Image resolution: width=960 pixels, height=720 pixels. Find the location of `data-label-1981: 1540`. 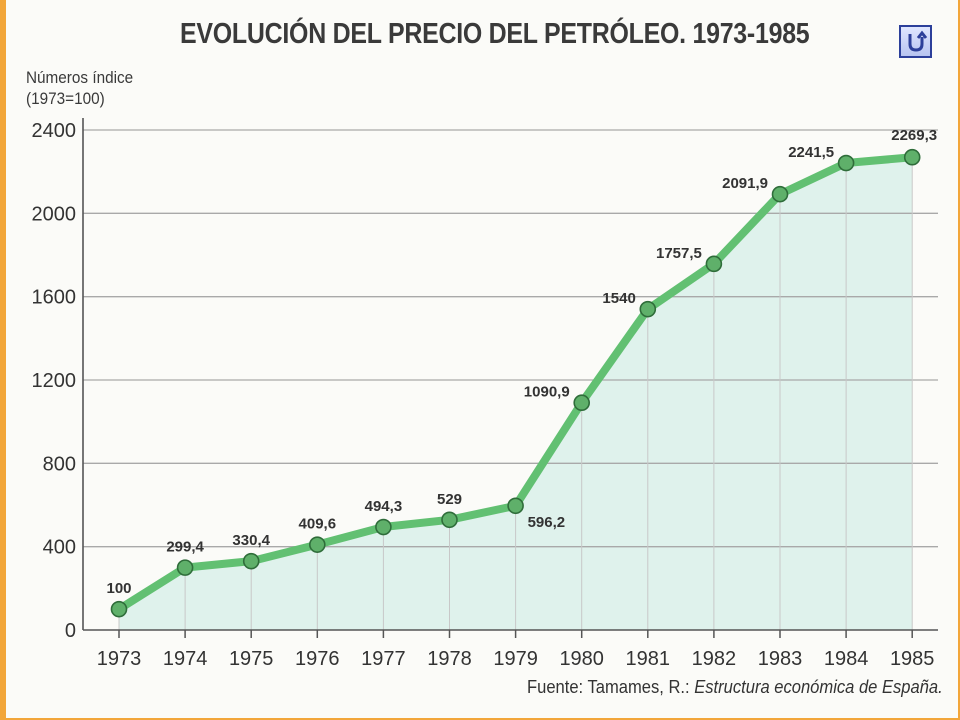

data-label-1981: 1540 is located at coordinates (618, 298).